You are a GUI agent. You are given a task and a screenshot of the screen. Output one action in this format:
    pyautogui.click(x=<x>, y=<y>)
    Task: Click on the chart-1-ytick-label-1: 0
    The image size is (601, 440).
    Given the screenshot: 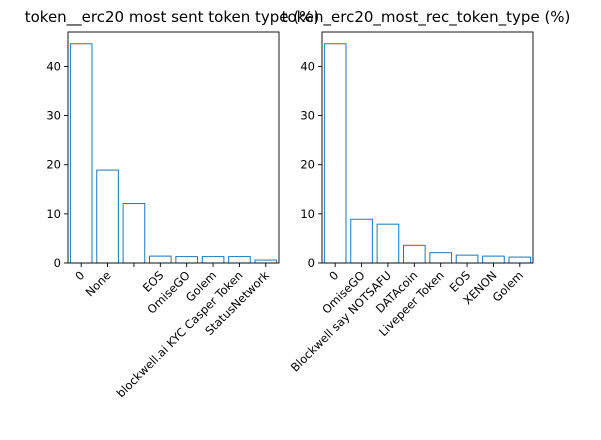 What is the action you would take?
    pyautogui.click(x=57, y=263)
    